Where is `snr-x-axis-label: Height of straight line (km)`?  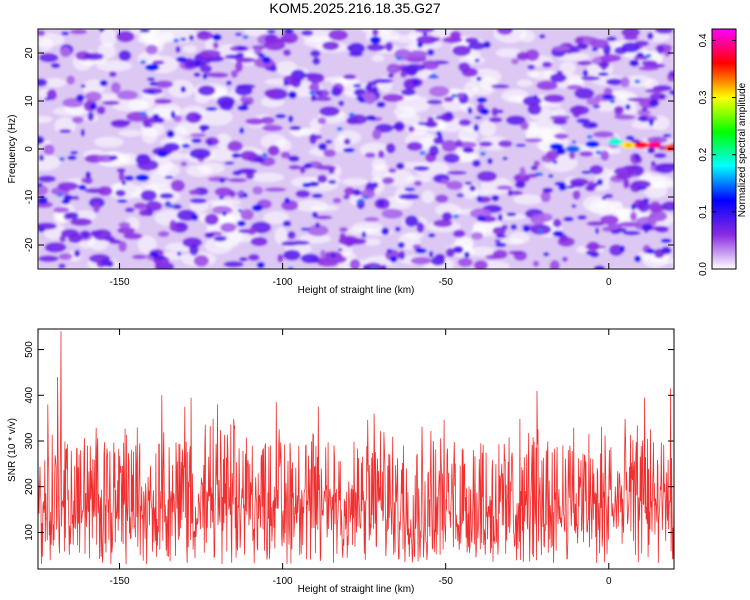
snr-x-axis-label: Height of straight line (km) is located at coordinates (356, 589).